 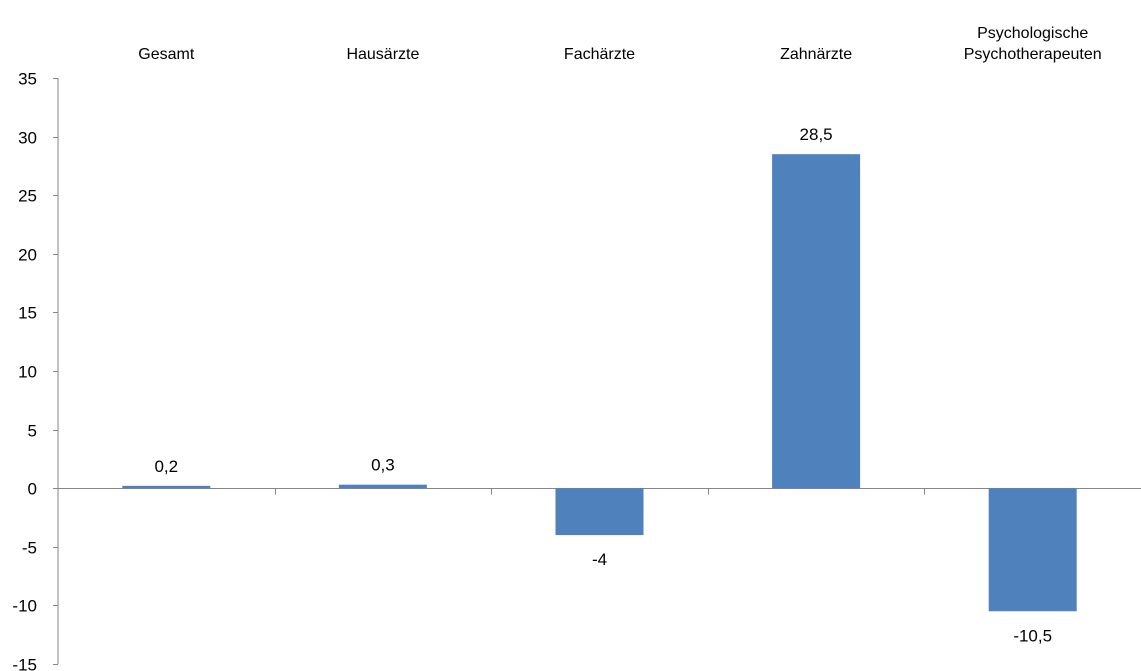 What do you see at coordinates (24, 663) in the screenshot?
I see `y-tick-label: -15` at bounding box center [24, 663].